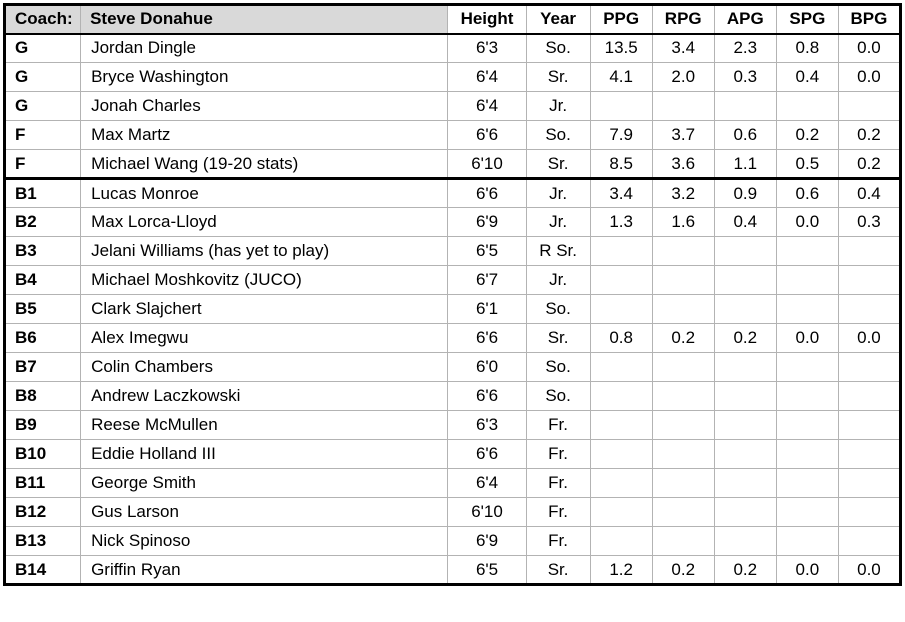  What do you see at coordinates (487, 222) in the screenshot?
I see `cell-height: 6'9` at bounding box center [487, 222].